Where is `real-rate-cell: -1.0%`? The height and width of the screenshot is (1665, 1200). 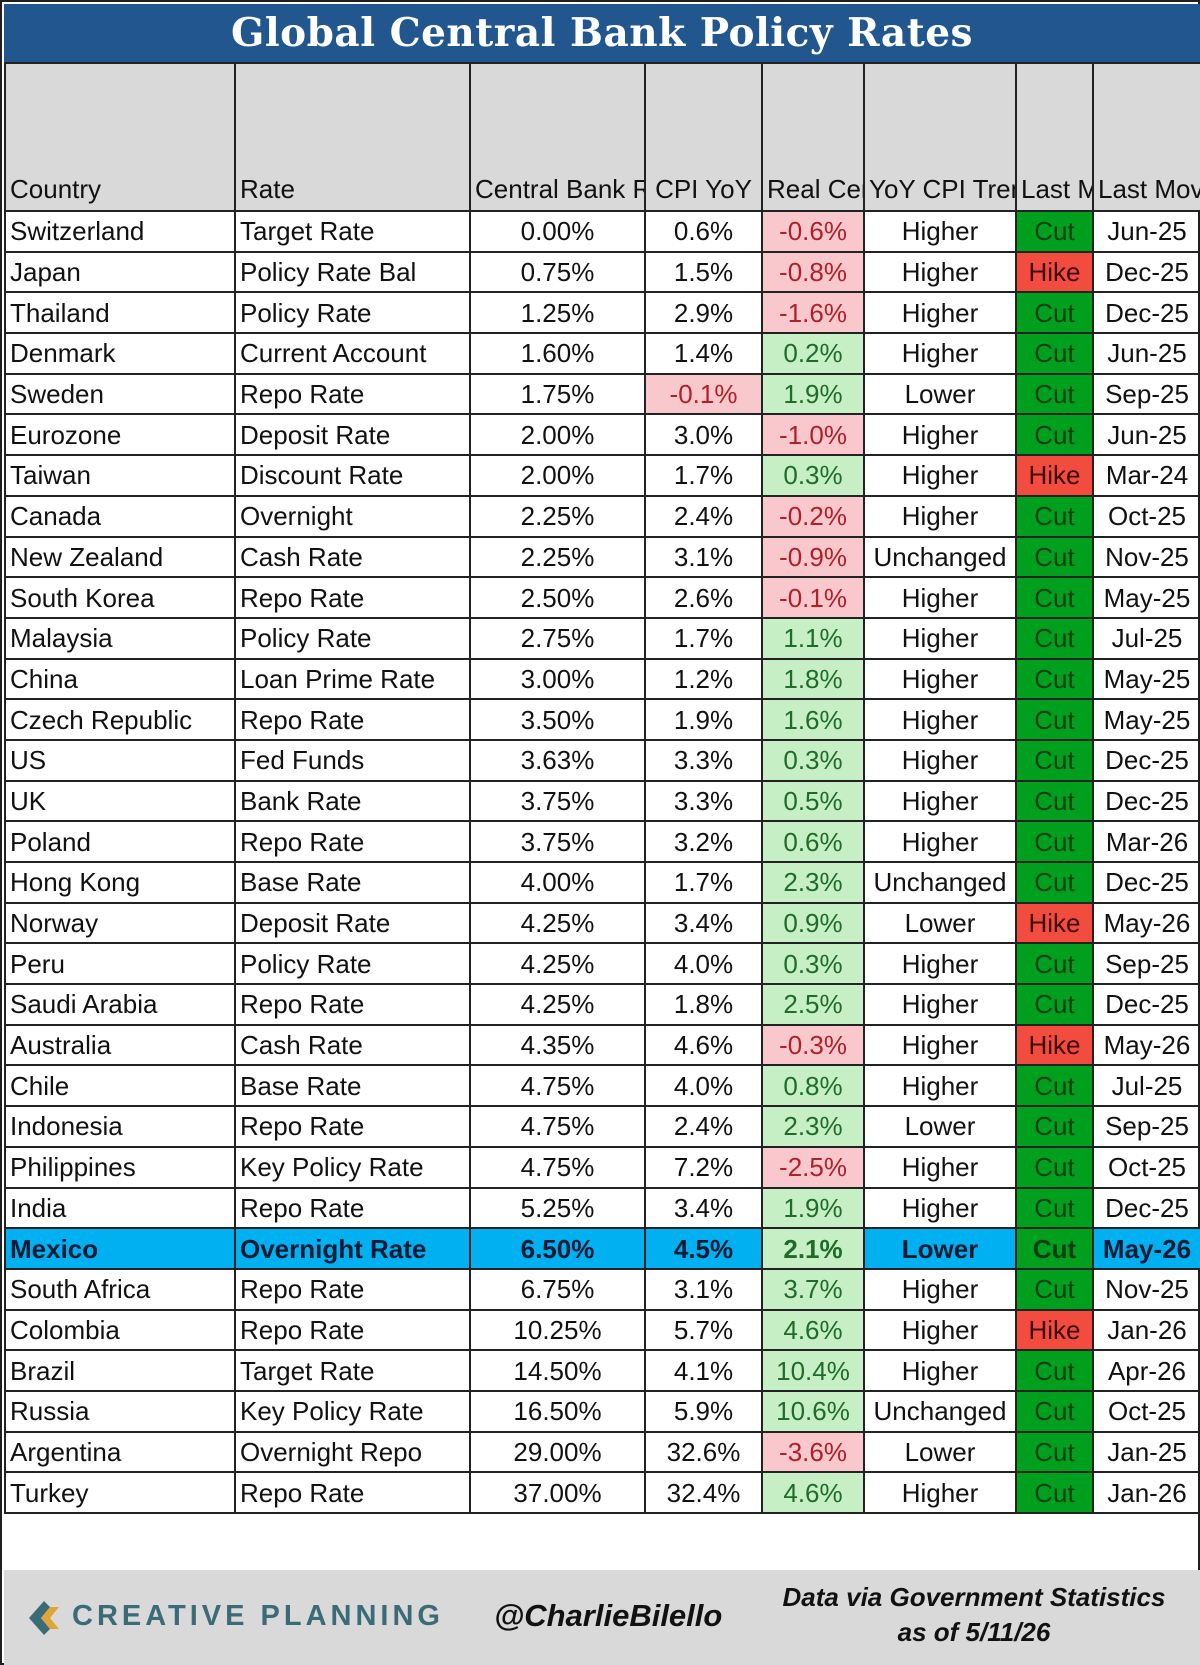
real-rate-cell: -1.0% is located at coordinates (813, 435).